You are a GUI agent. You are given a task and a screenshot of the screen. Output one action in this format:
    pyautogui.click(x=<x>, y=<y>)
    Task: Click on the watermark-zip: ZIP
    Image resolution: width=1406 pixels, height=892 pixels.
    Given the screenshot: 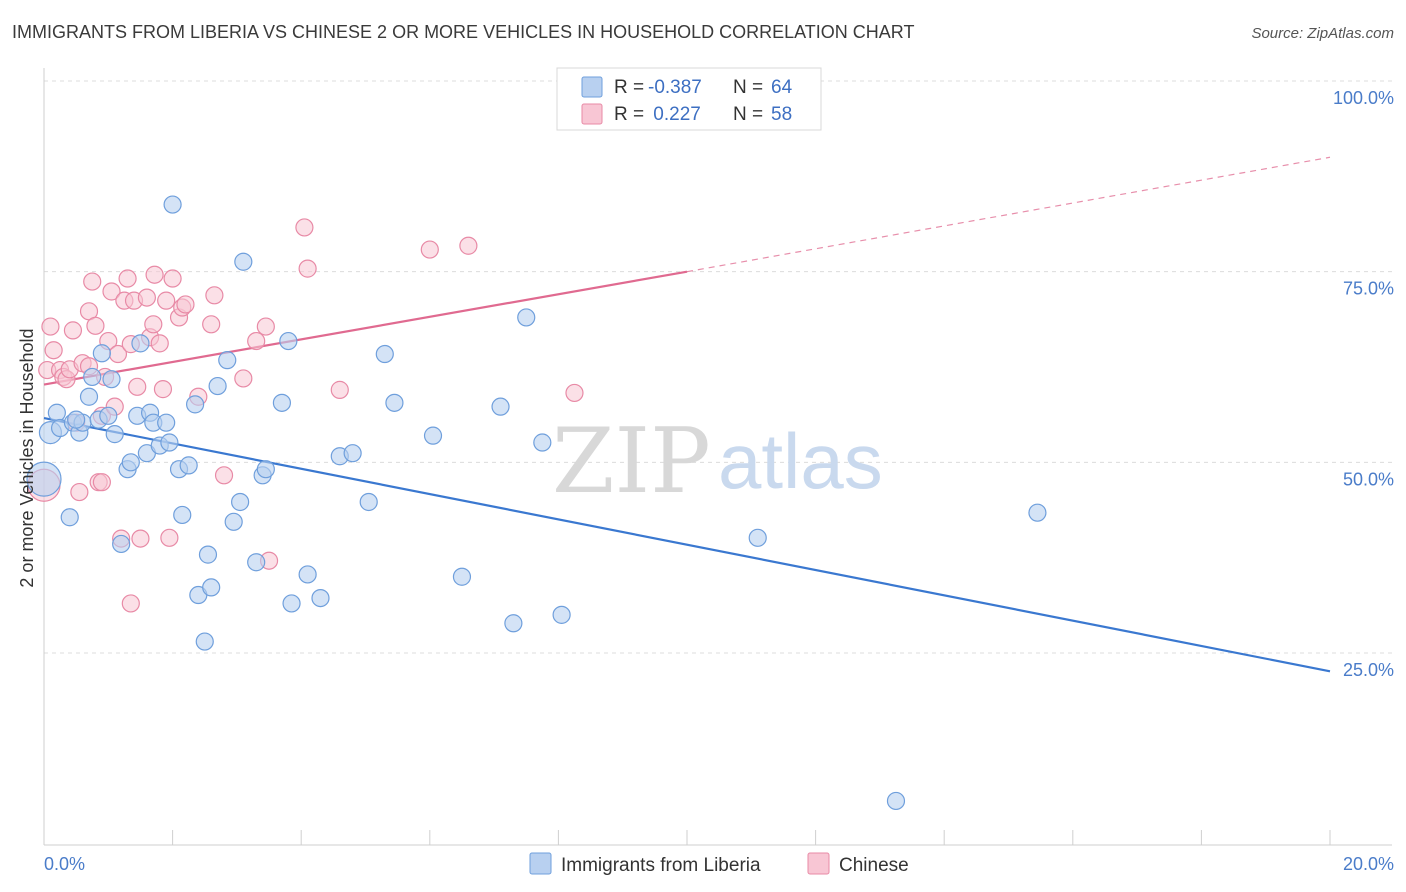 What is the action you would take?
    pyautogui.click(x=631, y=461)
    